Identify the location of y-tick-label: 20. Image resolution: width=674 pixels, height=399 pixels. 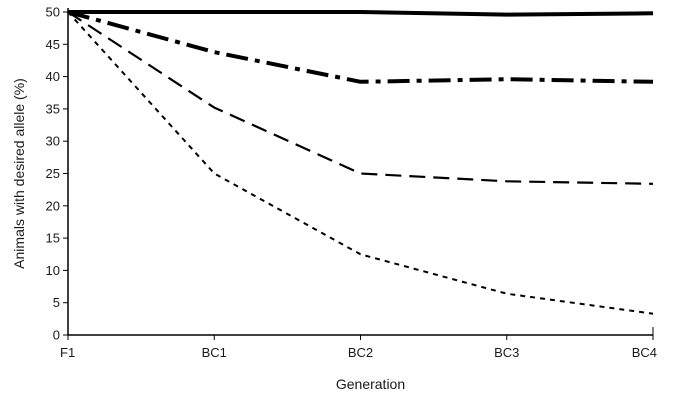
(53, 205).